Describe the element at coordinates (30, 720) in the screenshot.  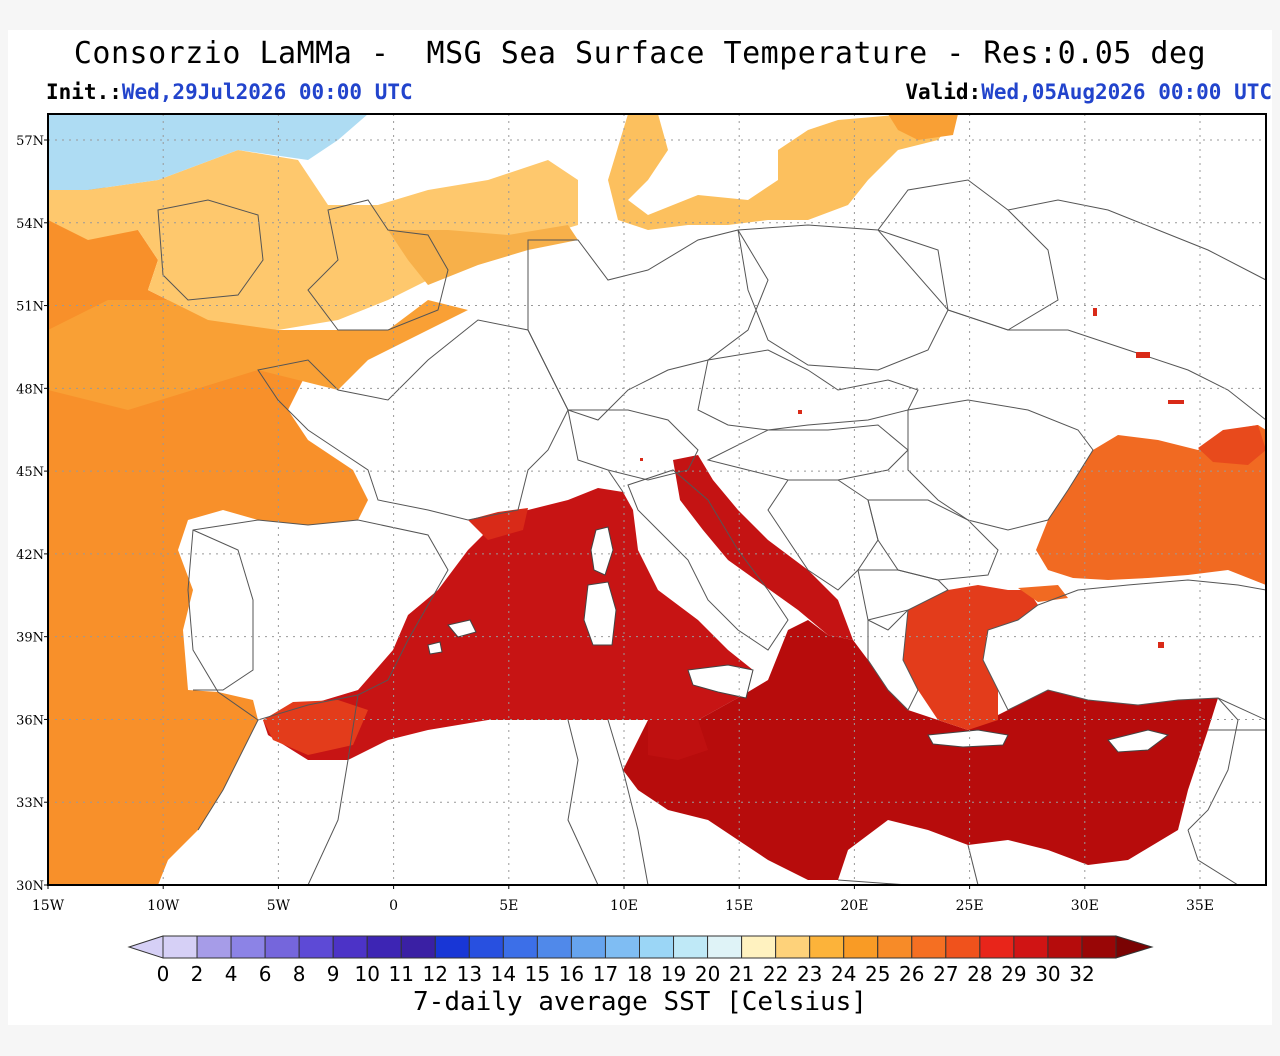
I see `lat-tick-label: 36N` at that location.